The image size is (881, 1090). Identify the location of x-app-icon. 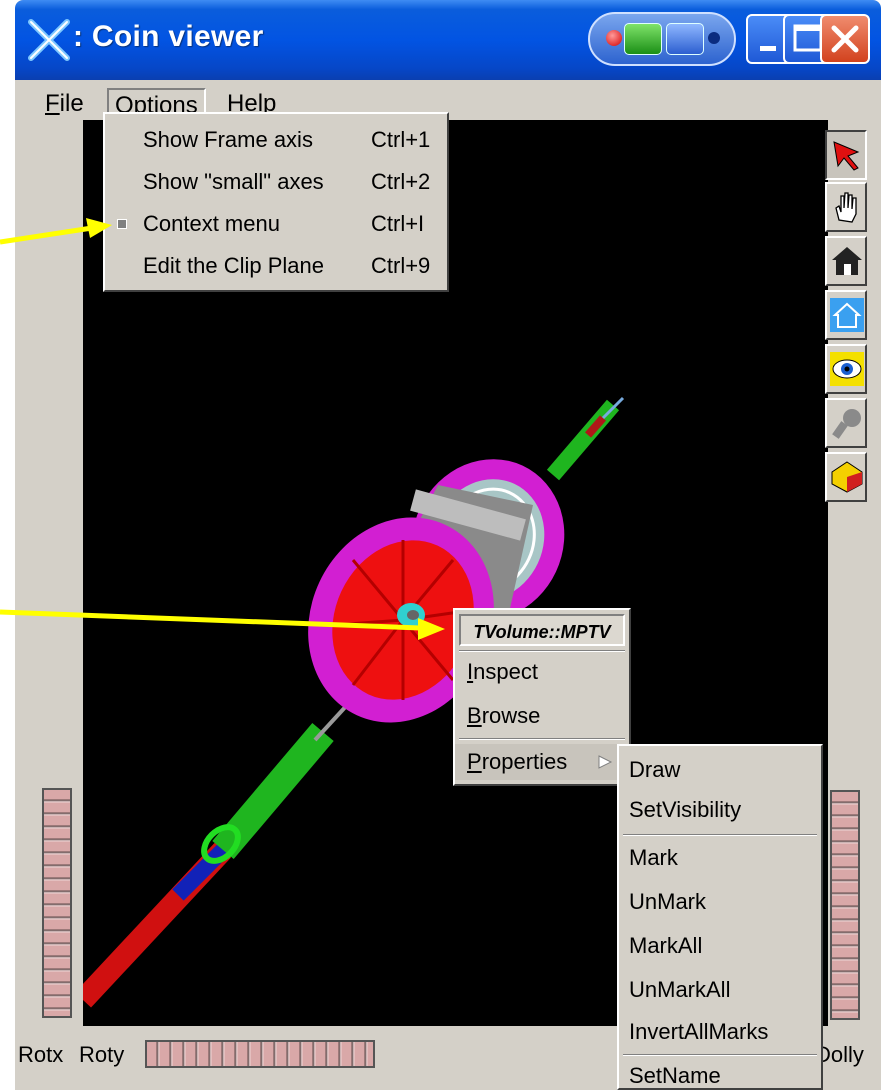
(49, 40).